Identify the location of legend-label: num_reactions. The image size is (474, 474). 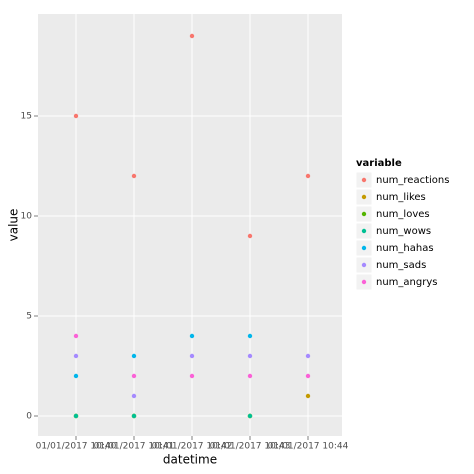
(412, 180).